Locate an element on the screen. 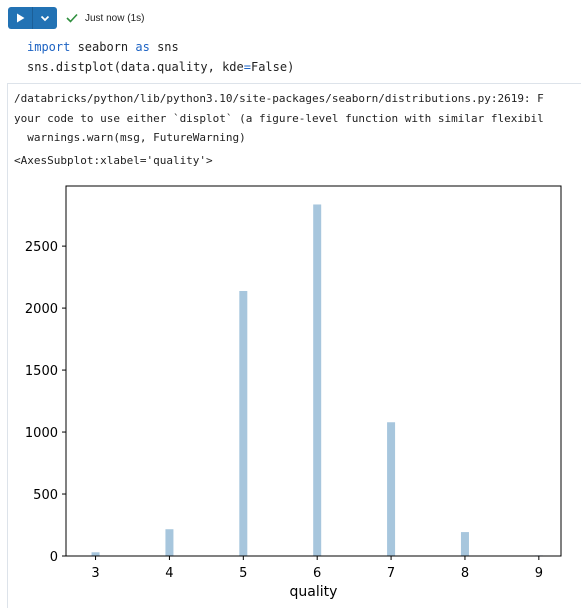 This screenshot has height=608, width=581. code-line-1: import seaborn as sns is located at coordinates (160, 47).